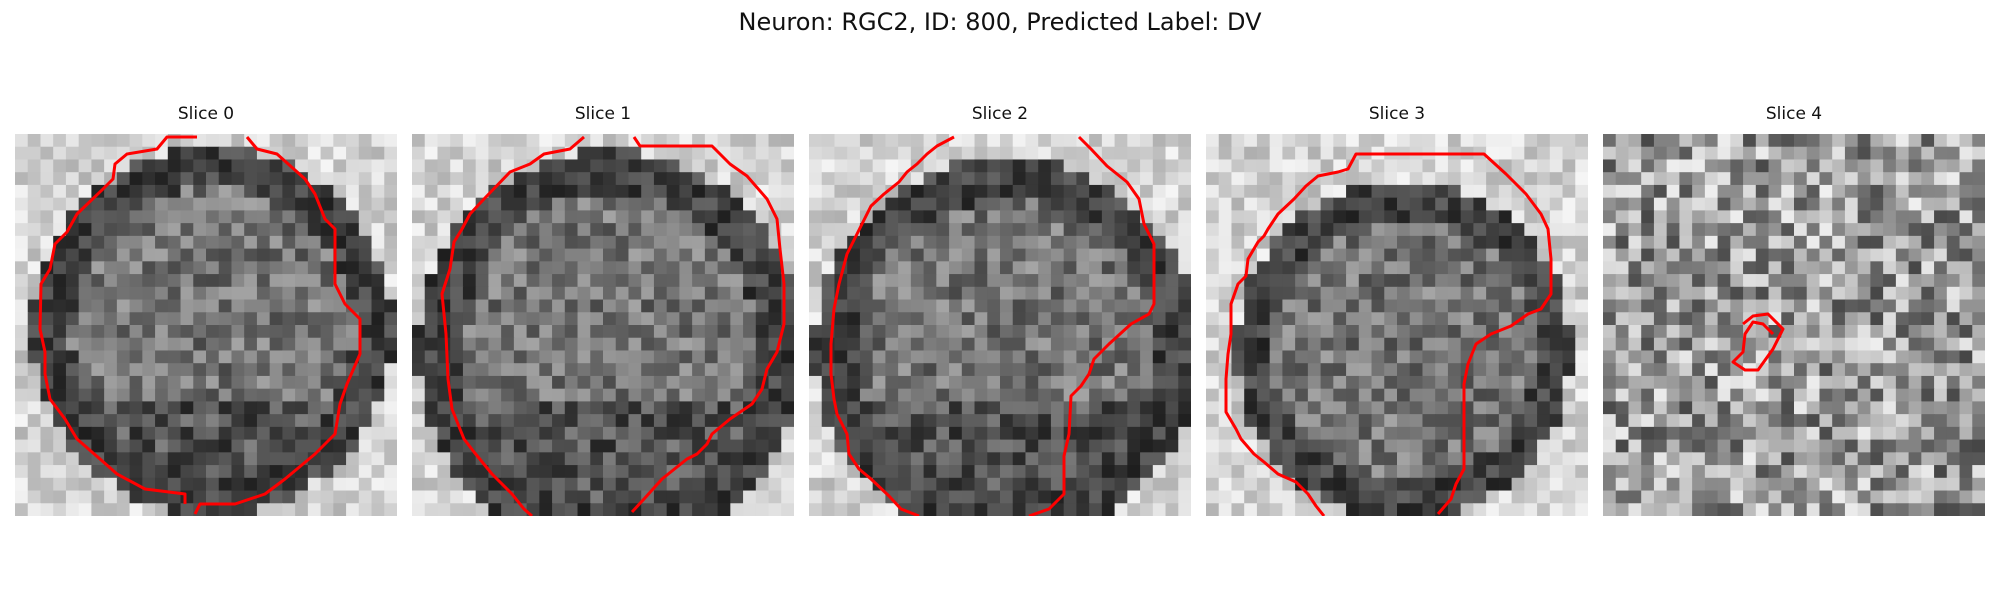 This screenshot has height=600, width=2000. What do you see at coordinates (1397, 114) in the screenshot?
I see `slice-title-3: Slice 3` at bounding box center [1397, 114].